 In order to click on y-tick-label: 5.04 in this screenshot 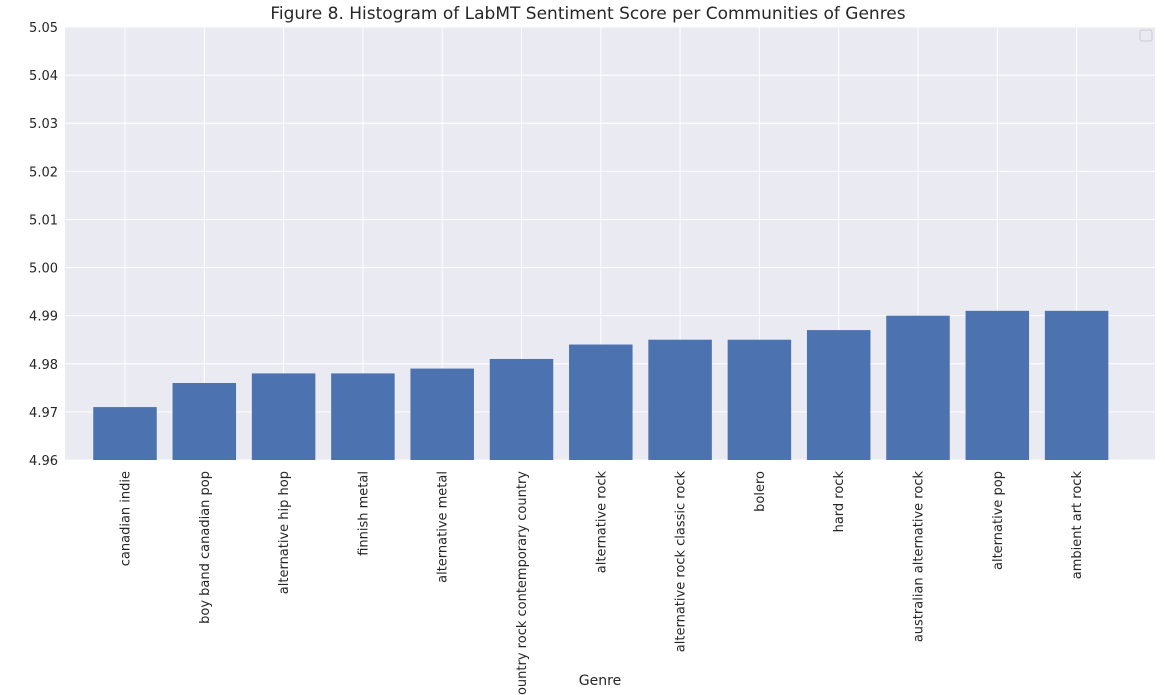, I will do `click(43, 76)`.